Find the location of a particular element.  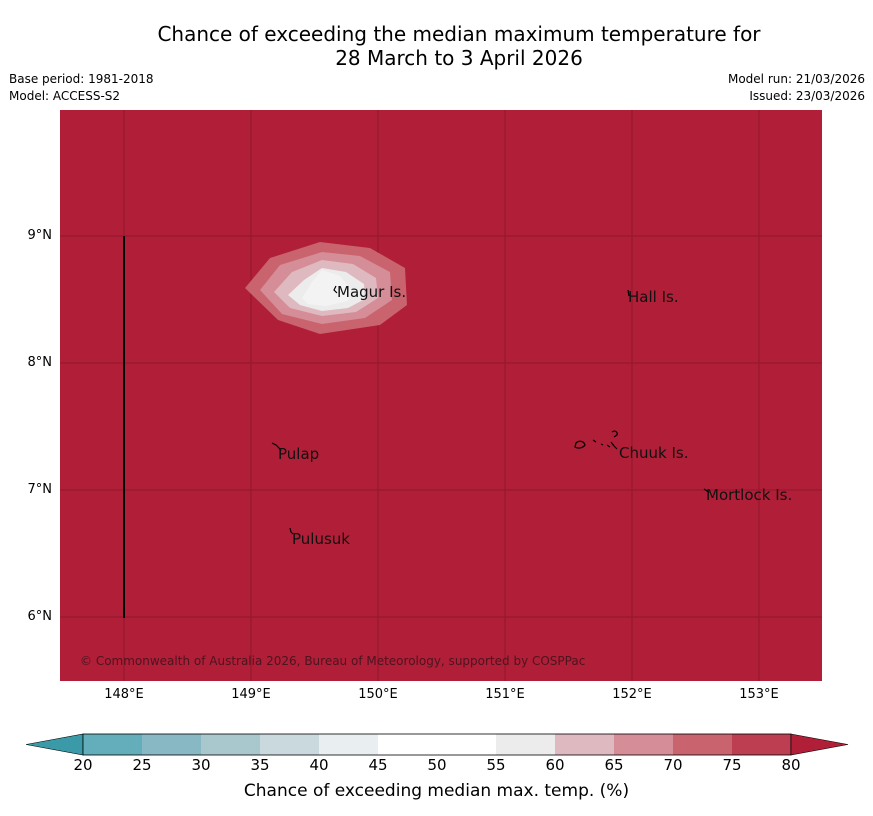

colorbar-svg is located at coordinates (437, 744).